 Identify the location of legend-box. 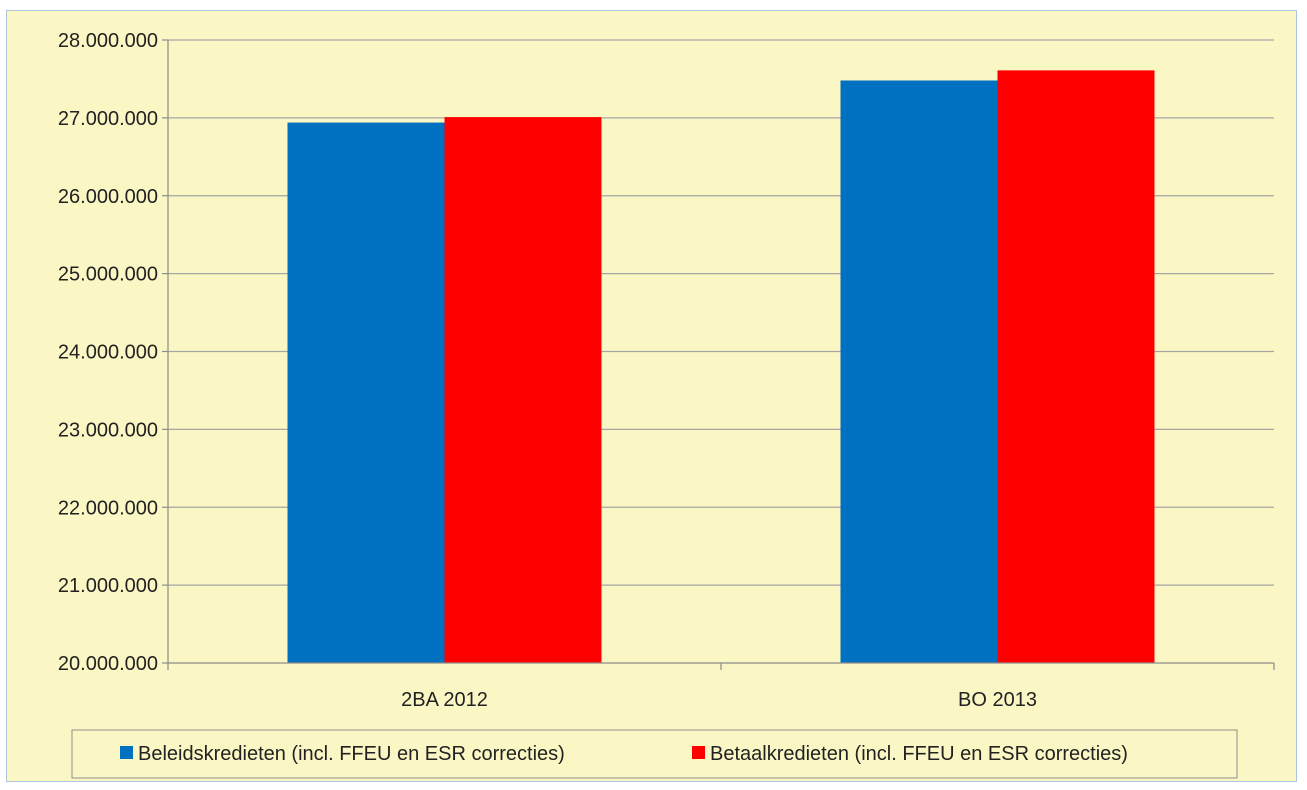
(654, 754).